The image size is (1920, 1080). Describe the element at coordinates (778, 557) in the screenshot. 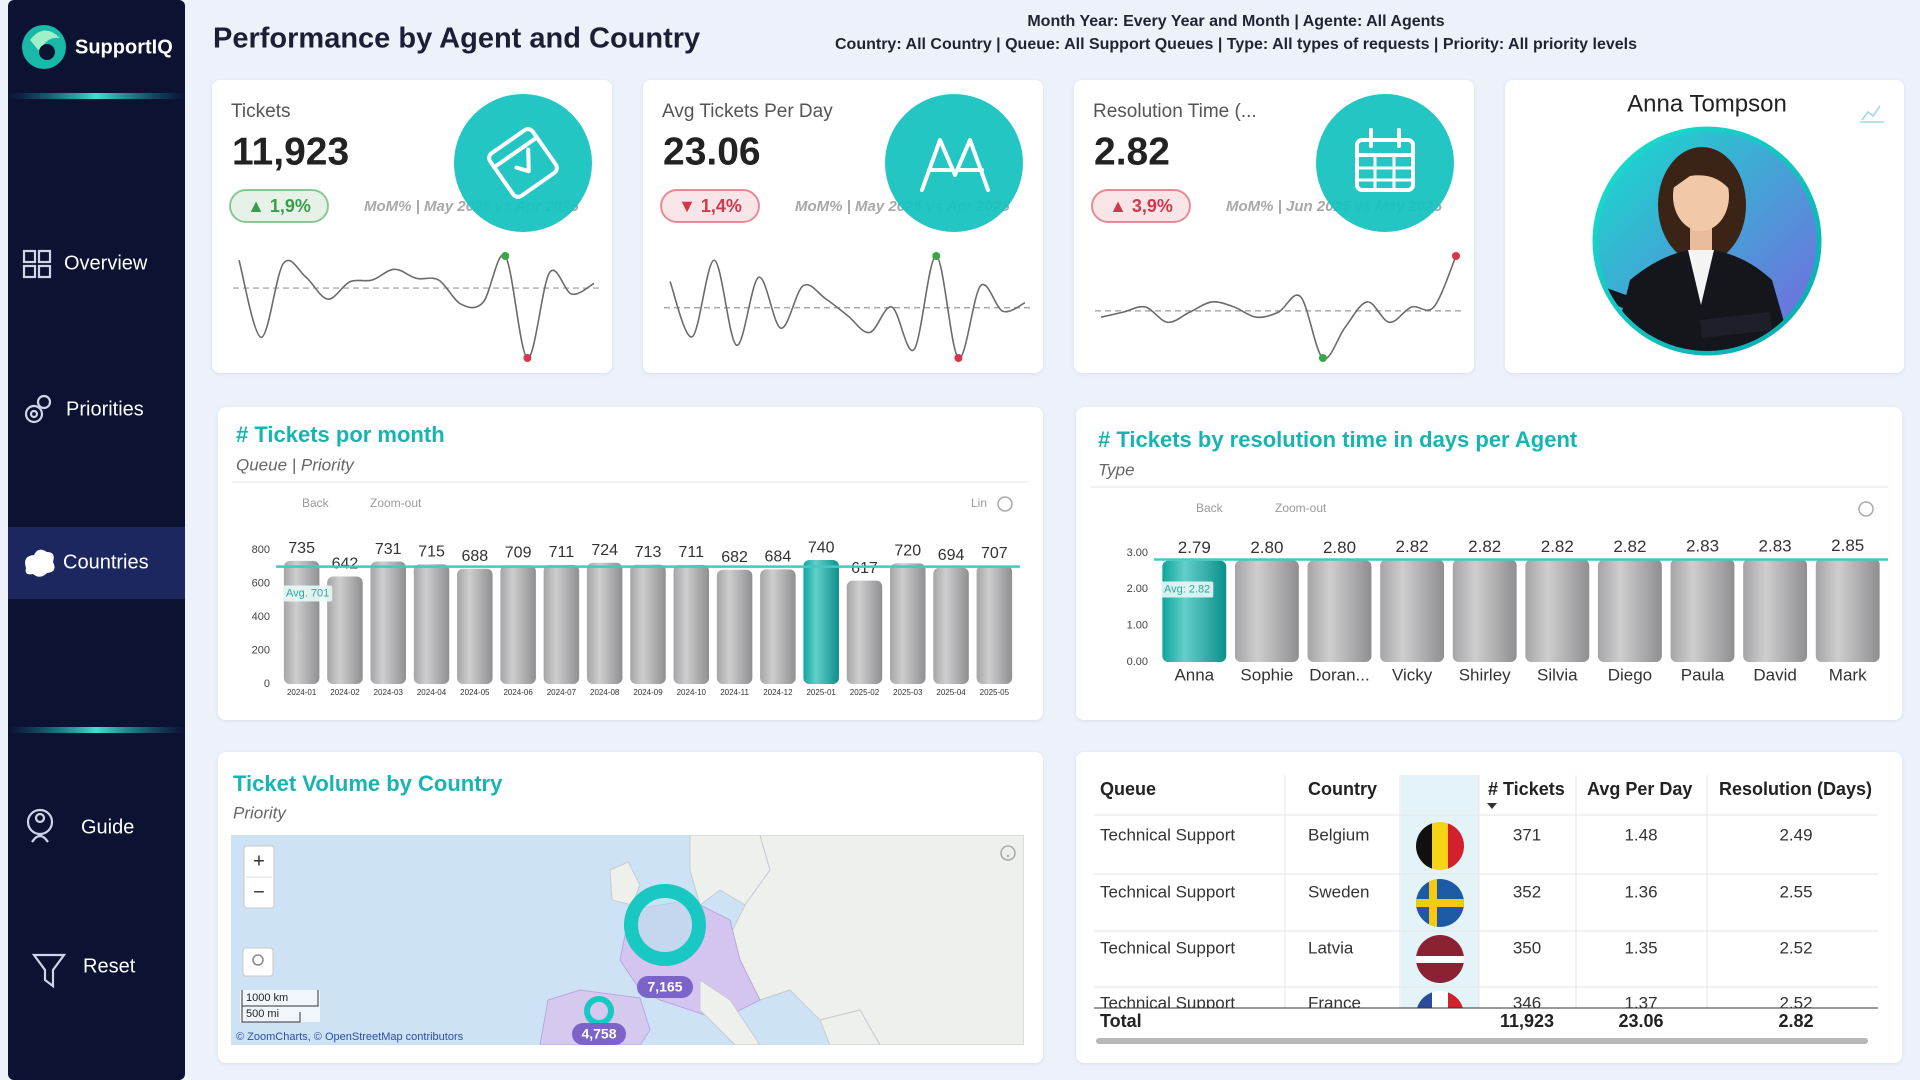

I see `value-label: 684` at that location.